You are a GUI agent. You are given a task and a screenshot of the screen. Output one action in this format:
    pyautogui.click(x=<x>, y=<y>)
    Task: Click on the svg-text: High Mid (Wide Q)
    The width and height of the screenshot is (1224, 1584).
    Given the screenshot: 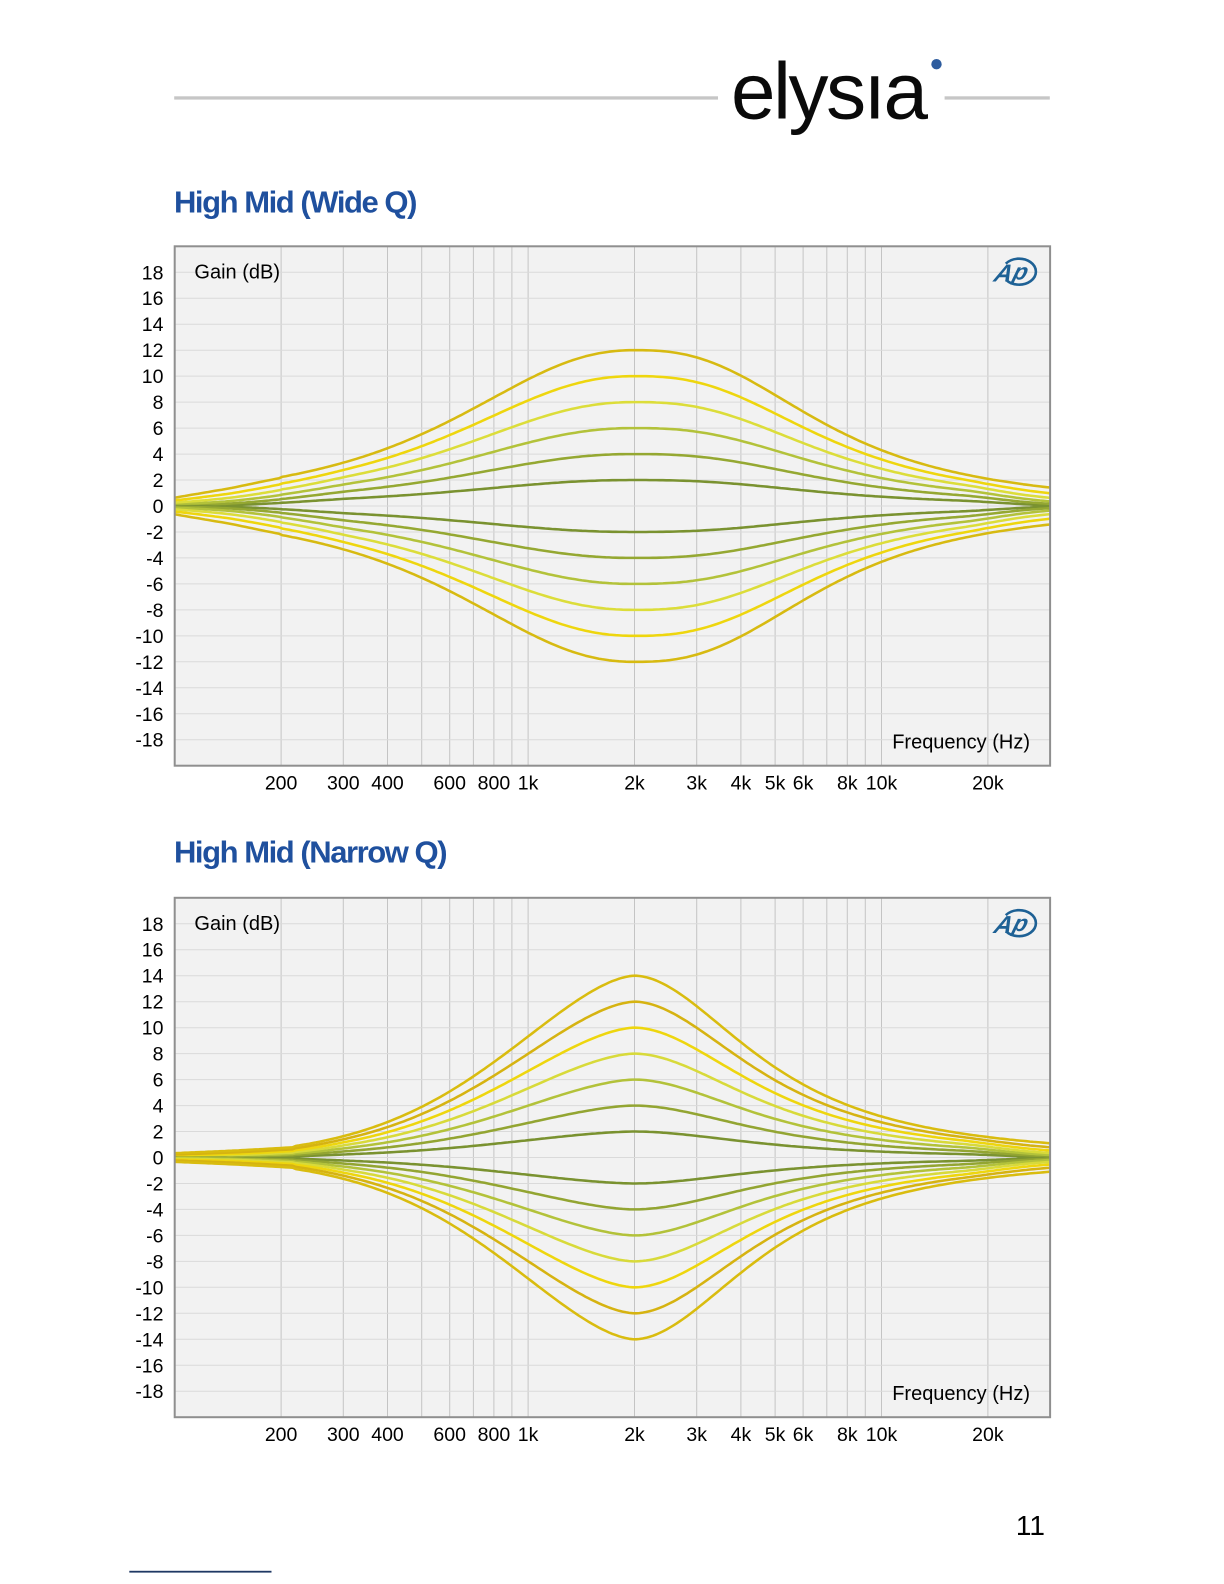 What is the action you would take?
    pyautogui.click(x=295, y=202)
    